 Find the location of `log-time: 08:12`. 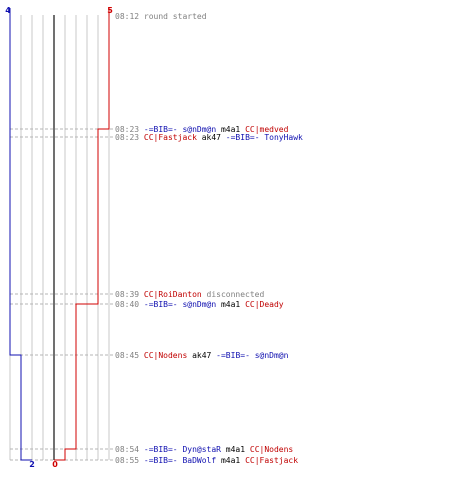

log-time: 08:12 is located at coordinates (129, 16).